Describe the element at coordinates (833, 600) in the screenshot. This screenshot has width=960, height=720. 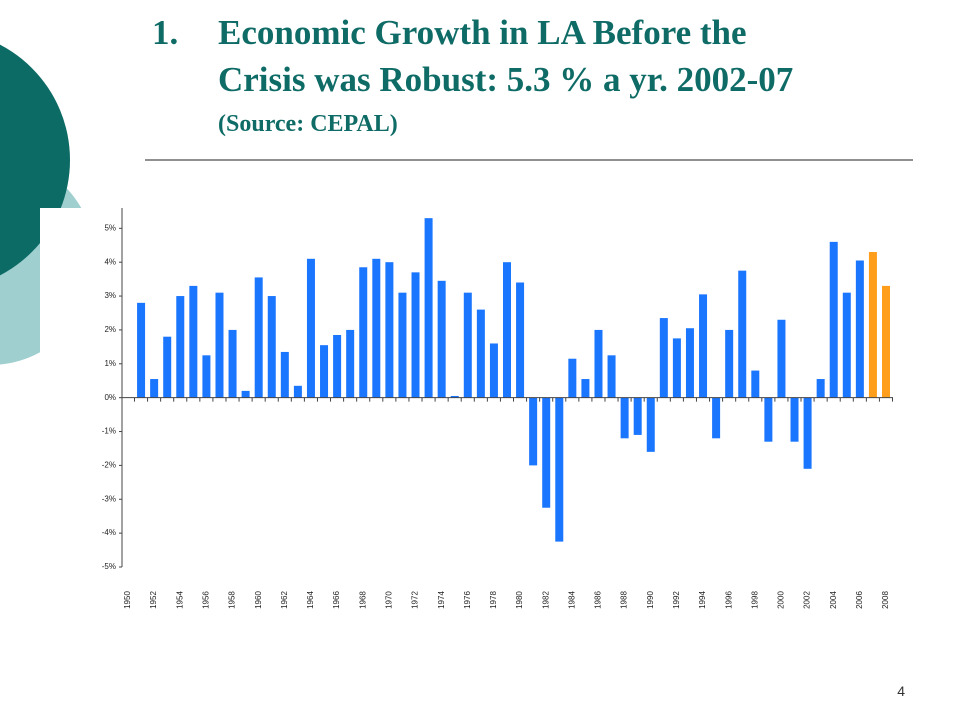
I see `x-tick-label: 2004` at that location.